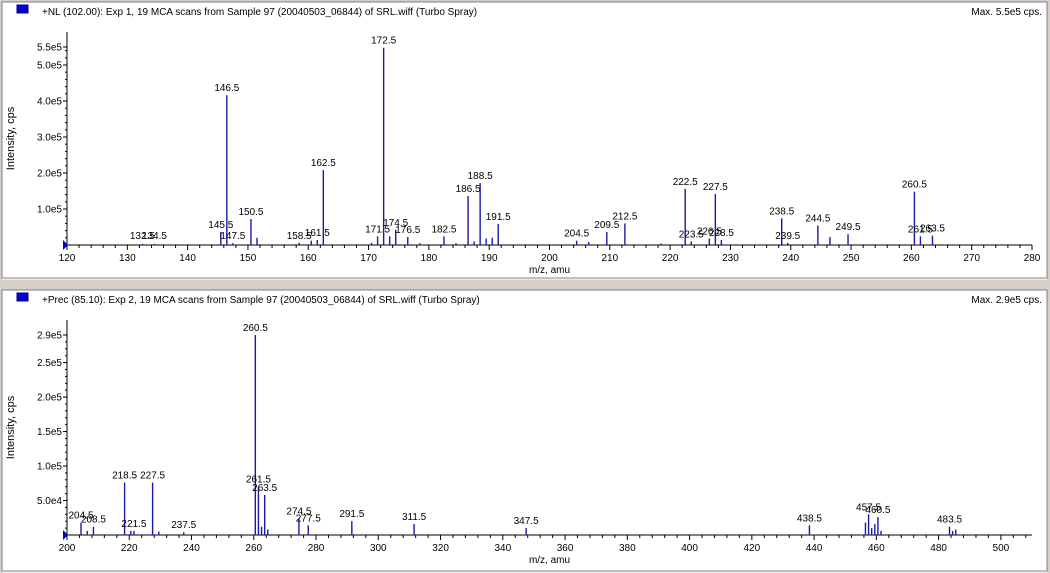 The width and height of the screenshot is (1050, 573). What do you see at coordinates (49, 336) in the screenshot?
I see `y-tick-label: 2.9e5` at bounding box center [49, 336].